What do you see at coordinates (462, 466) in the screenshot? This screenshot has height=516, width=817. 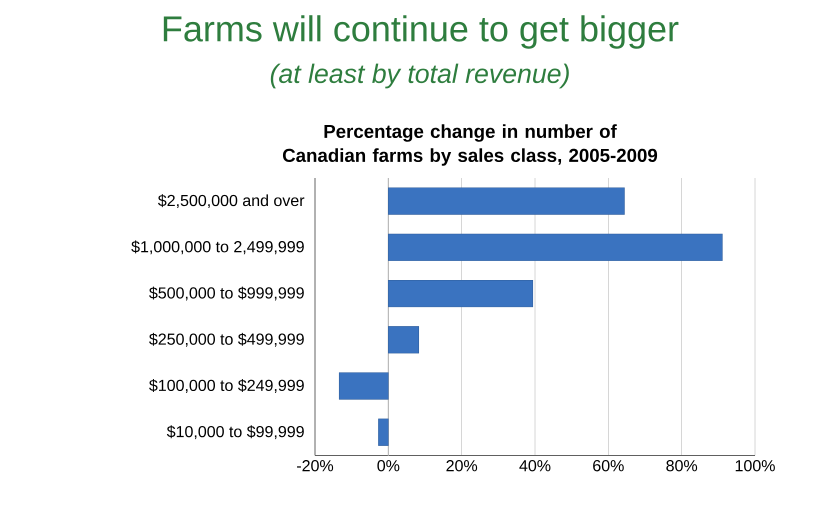 I see `x-tick-label: 20%` at bounding box center [462, 466].